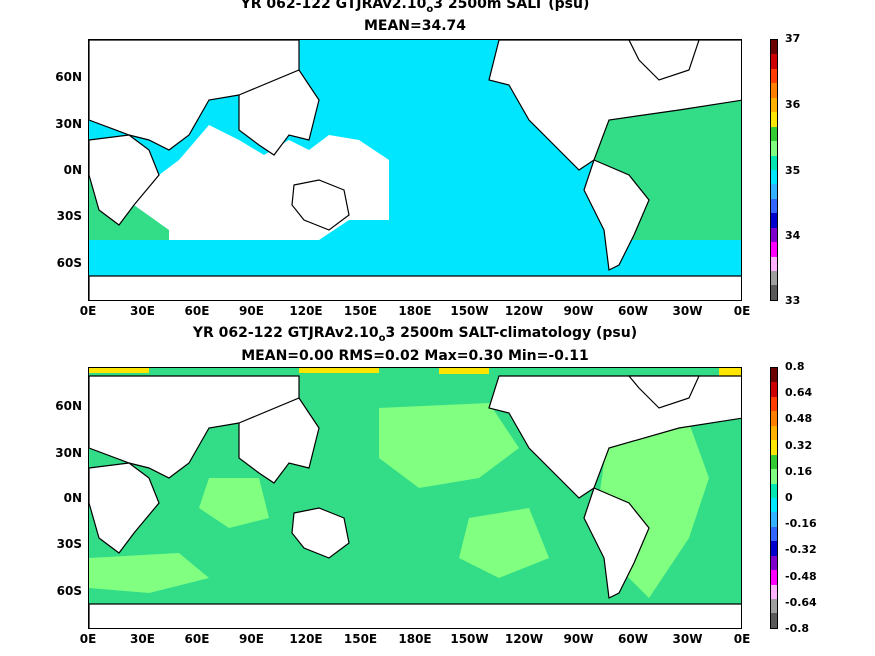 This screenshot has width=875, height=656. What do you see at coordinates (469, 639) in the screenshot?
I see `p2-lon-7: 150W` at bounding box center [469, 639].